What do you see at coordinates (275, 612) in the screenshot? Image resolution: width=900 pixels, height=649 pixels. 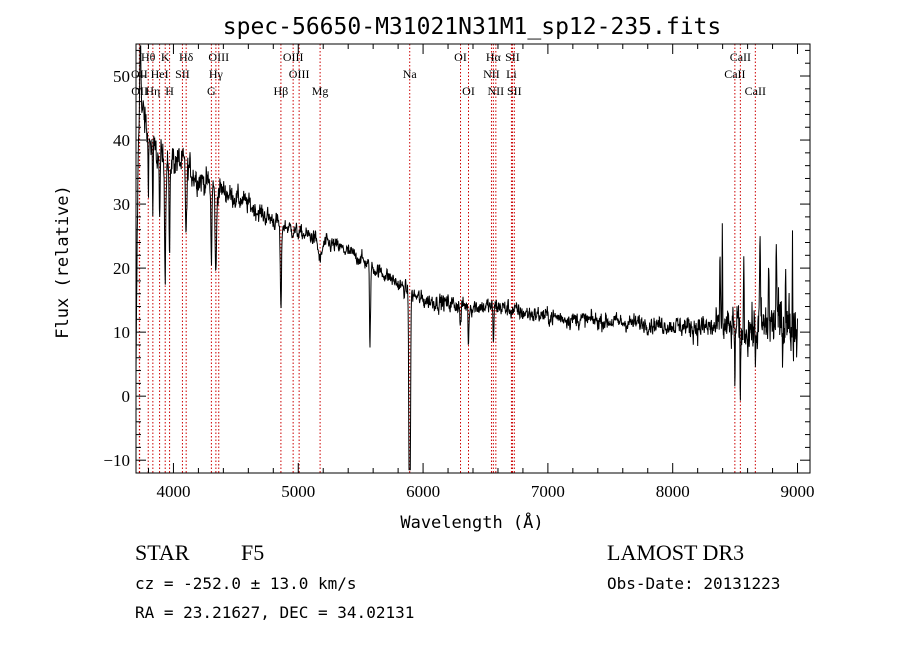 I see `coordinates: RA = 23.21627, DEC = 34.02131` at bounding box center [275, 612].